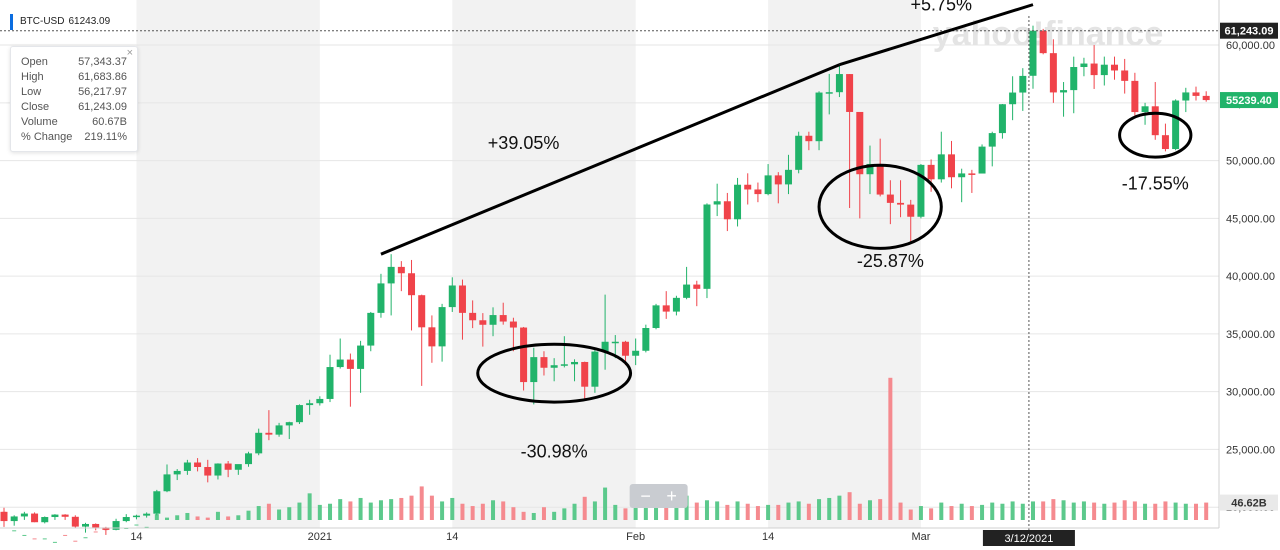 The image size is (1280, 550). What do you see at coordinates (35, 107) in the screenshot?
I see `tooltip-label: Close` at bounding box center [35, 107].